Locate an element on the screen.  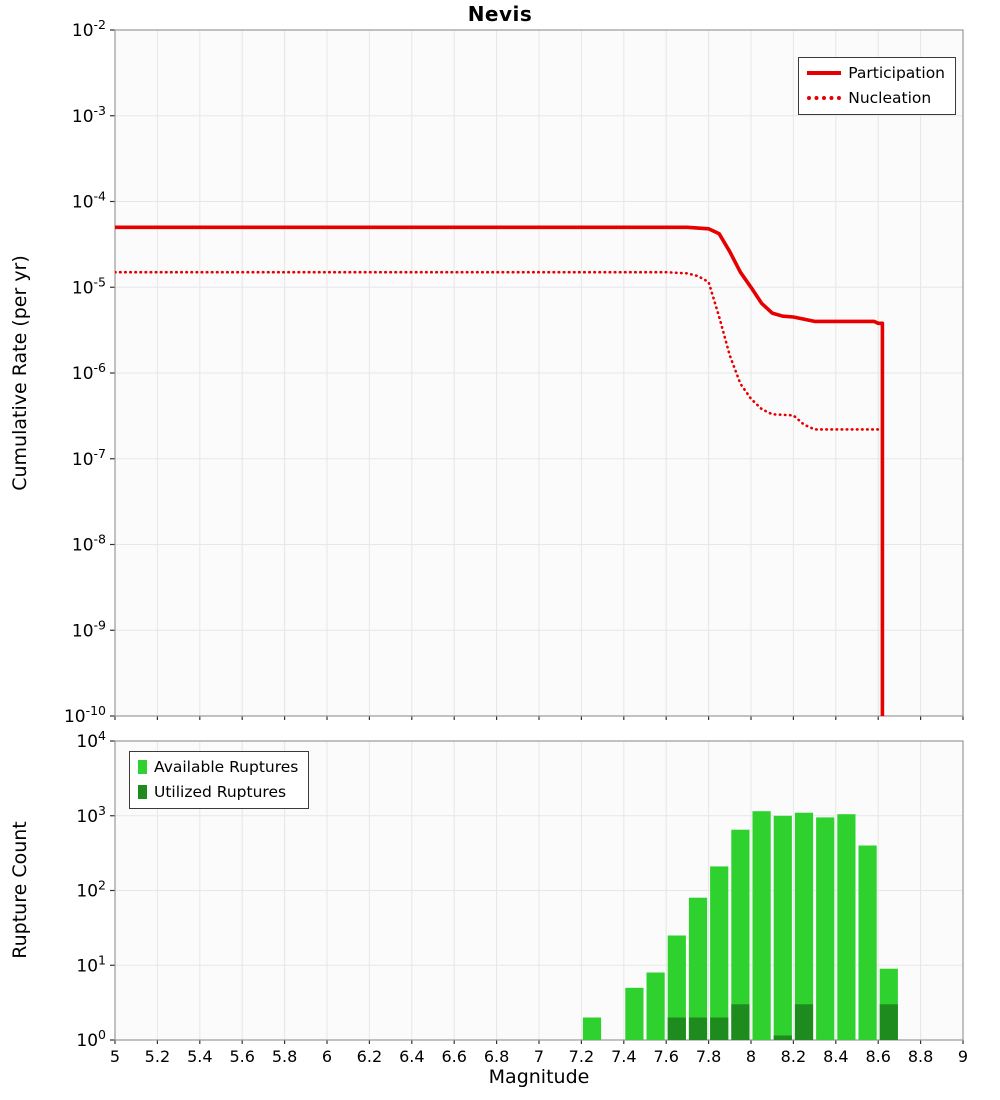
svg-text: 10⁻¹⁰ is located at coordinates (85, 715).